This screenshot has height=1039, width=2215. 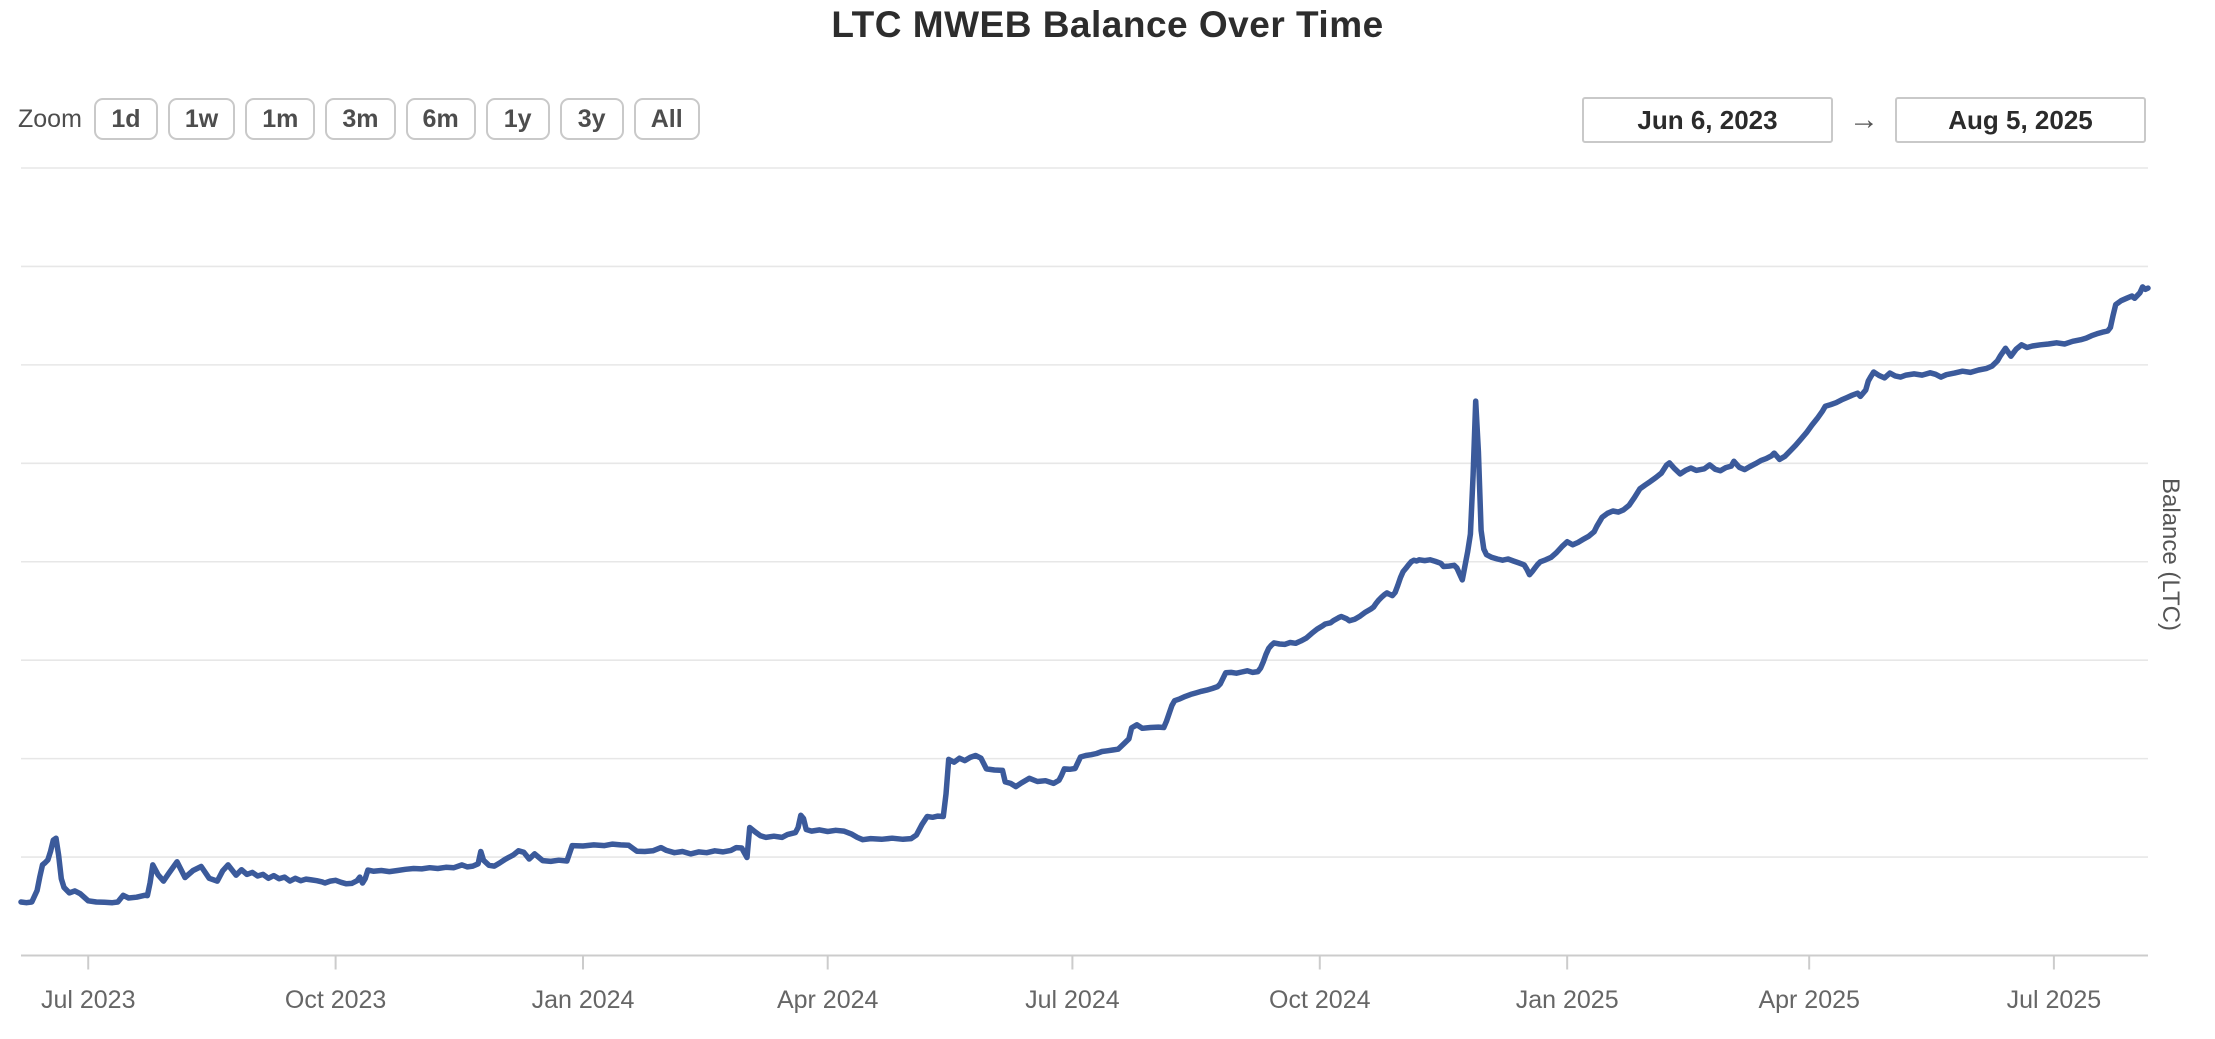 I want to click on zoom-button-1d: 1d, so click(x=125, y=119).